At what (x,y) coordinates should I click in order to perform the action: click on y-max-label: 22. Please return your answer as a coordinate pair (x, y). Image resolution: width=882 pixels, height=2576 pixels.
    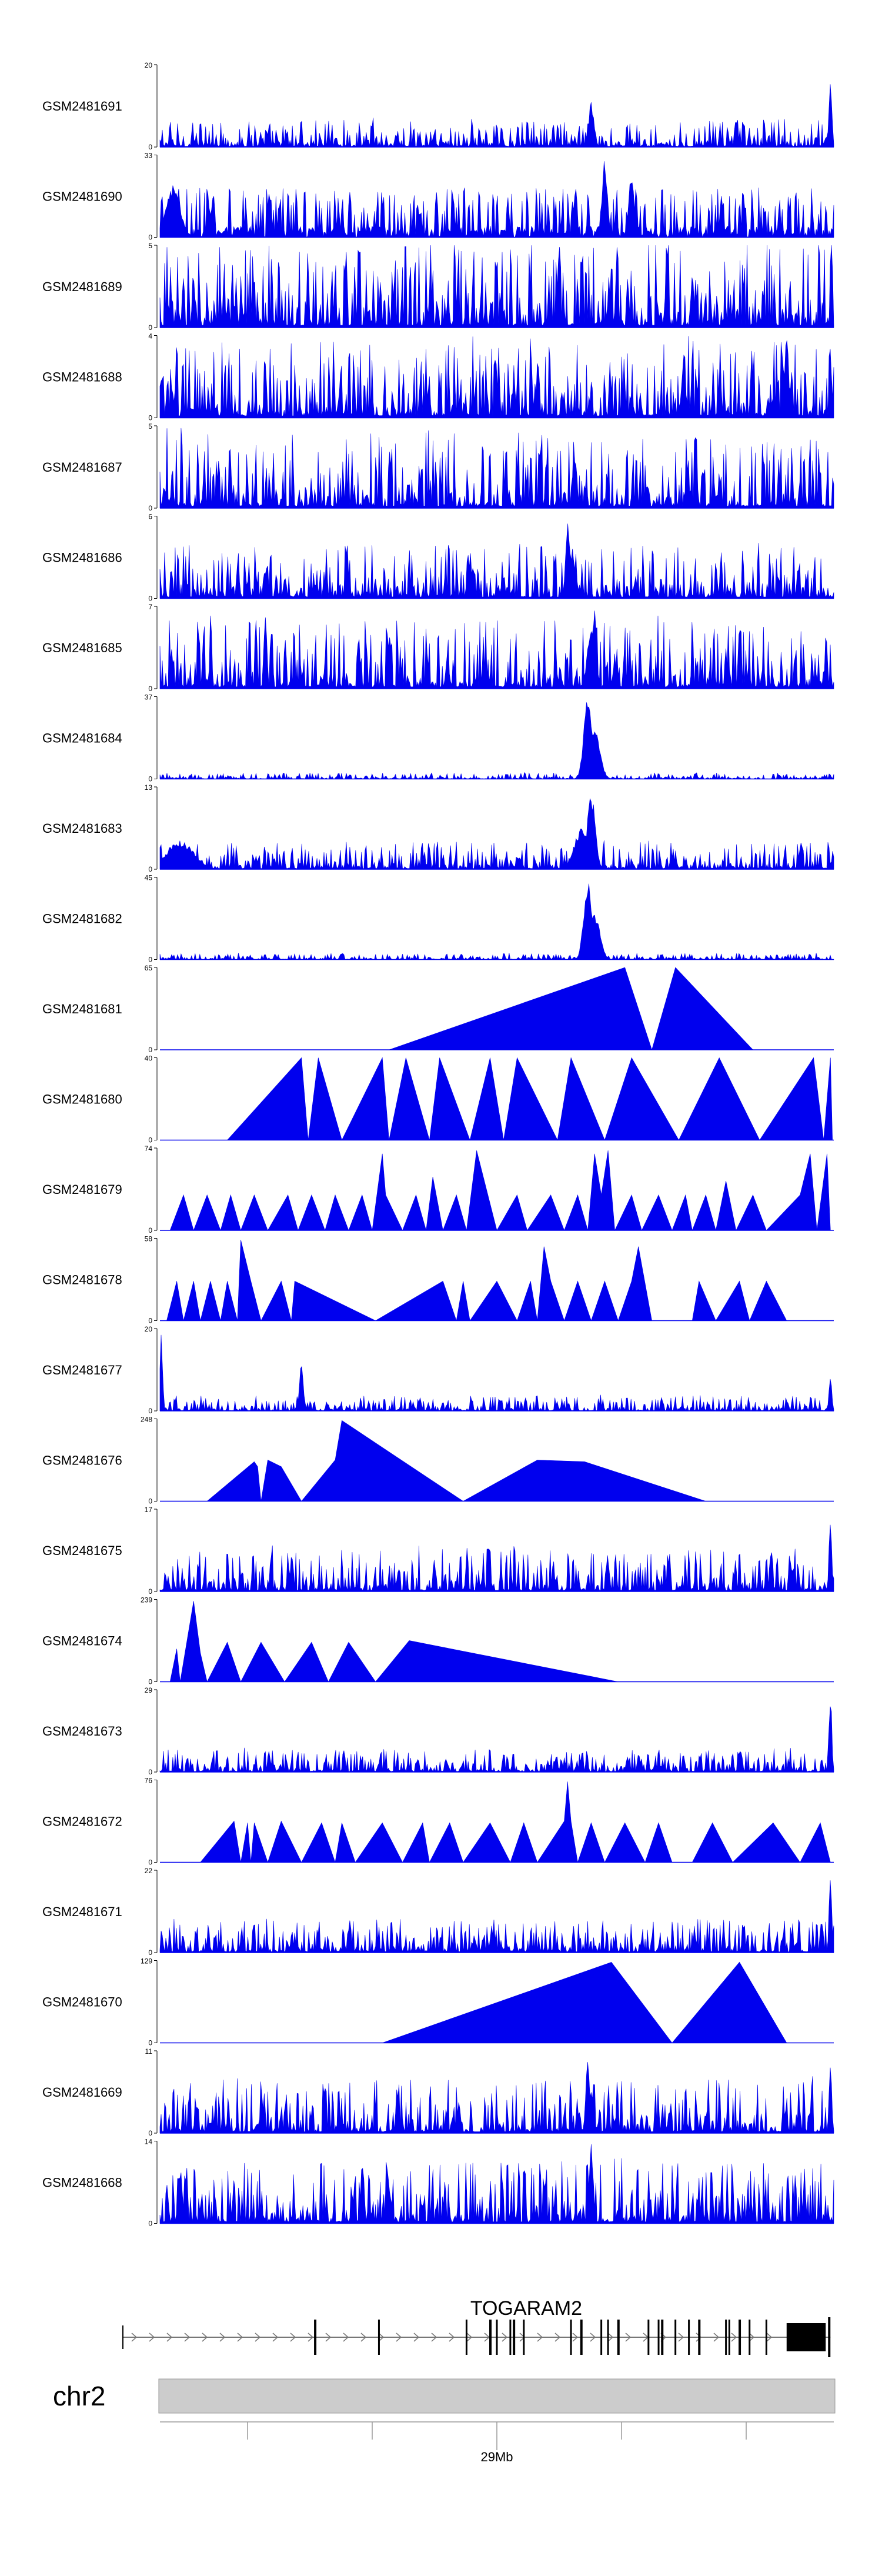
    Looking at the image, I should click on (149, 1871).